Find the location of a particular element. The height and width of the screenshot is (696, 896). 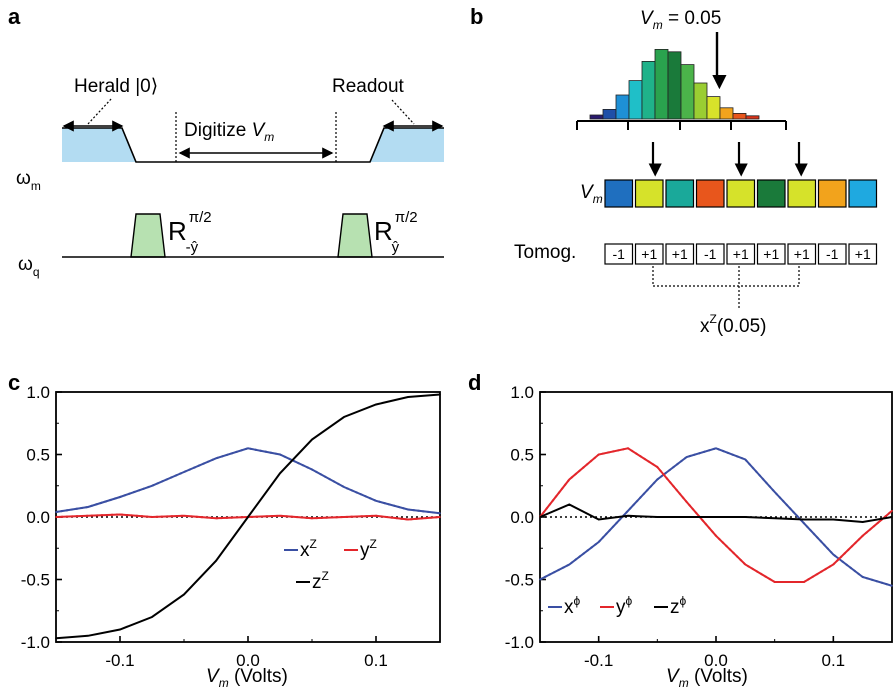

x-tick-label: -0.1 is located at coordinates (598, 660).